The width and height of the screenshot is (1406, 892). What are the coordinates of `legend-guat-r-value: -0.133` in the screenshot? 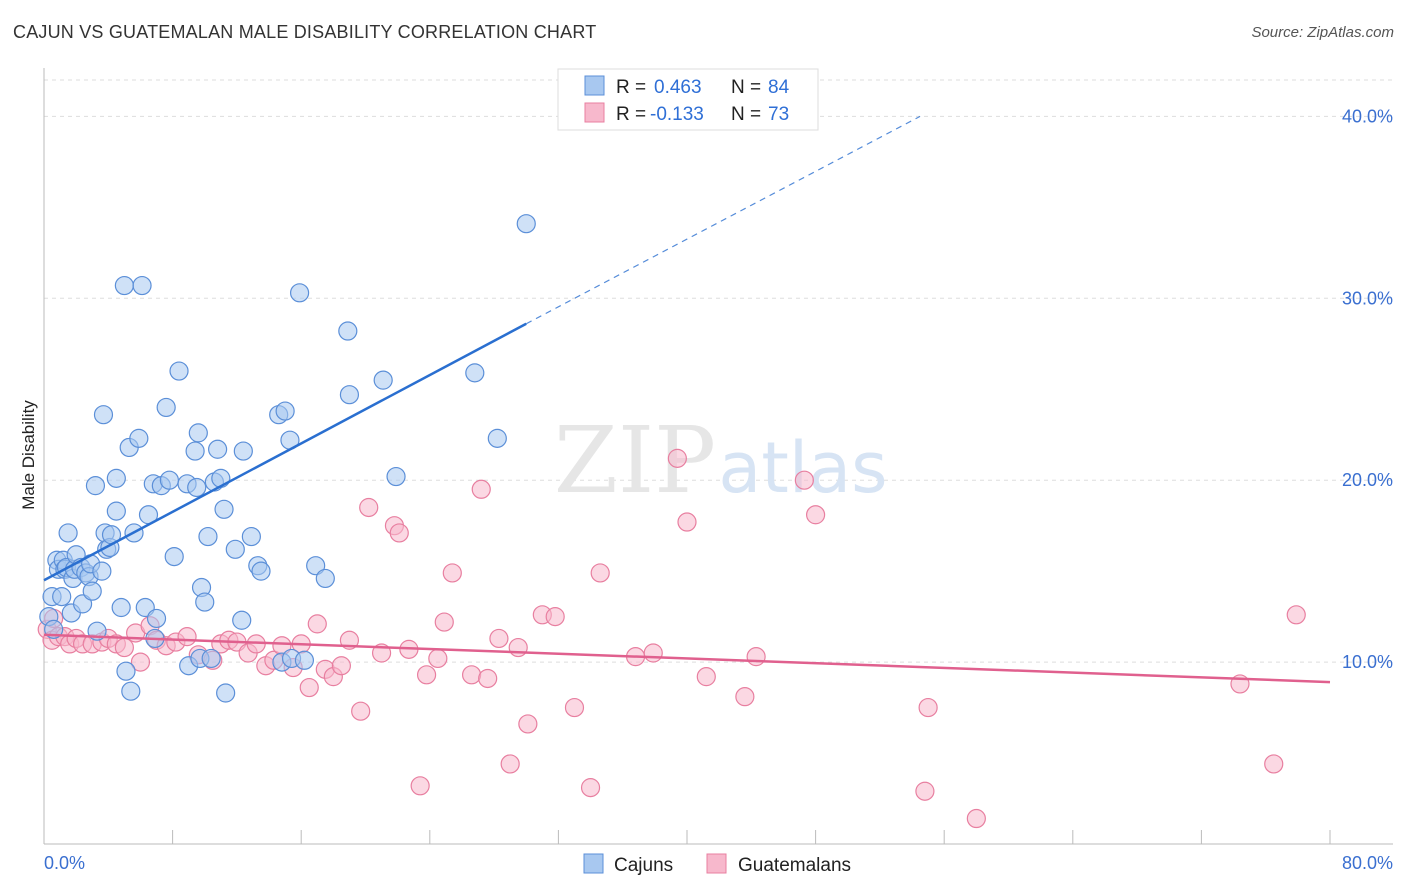 It's located at (677, 114).